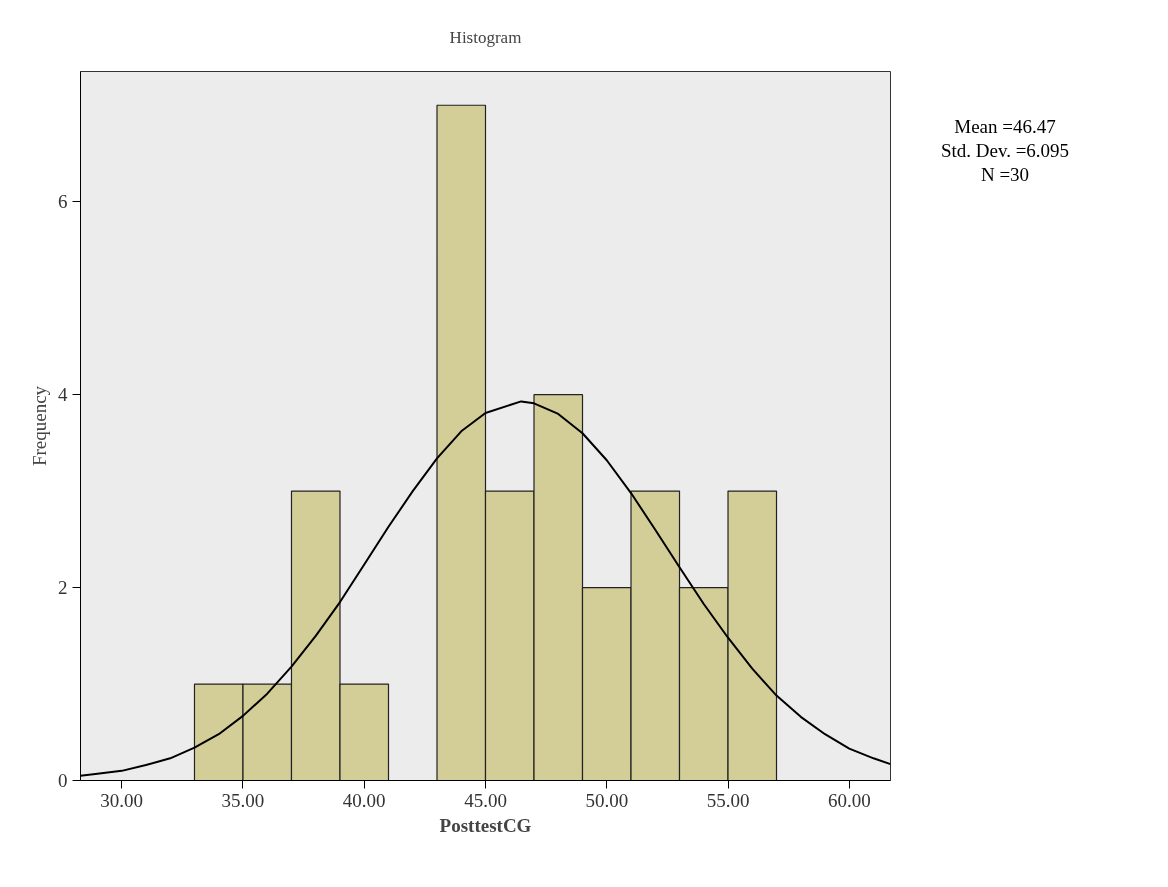 This screenshot has height=887, width=1168. What do you see at coordinates (243, 800) in the screenshot?
I see `x-tick-label: 35.00` at bounding box center [243, 800].